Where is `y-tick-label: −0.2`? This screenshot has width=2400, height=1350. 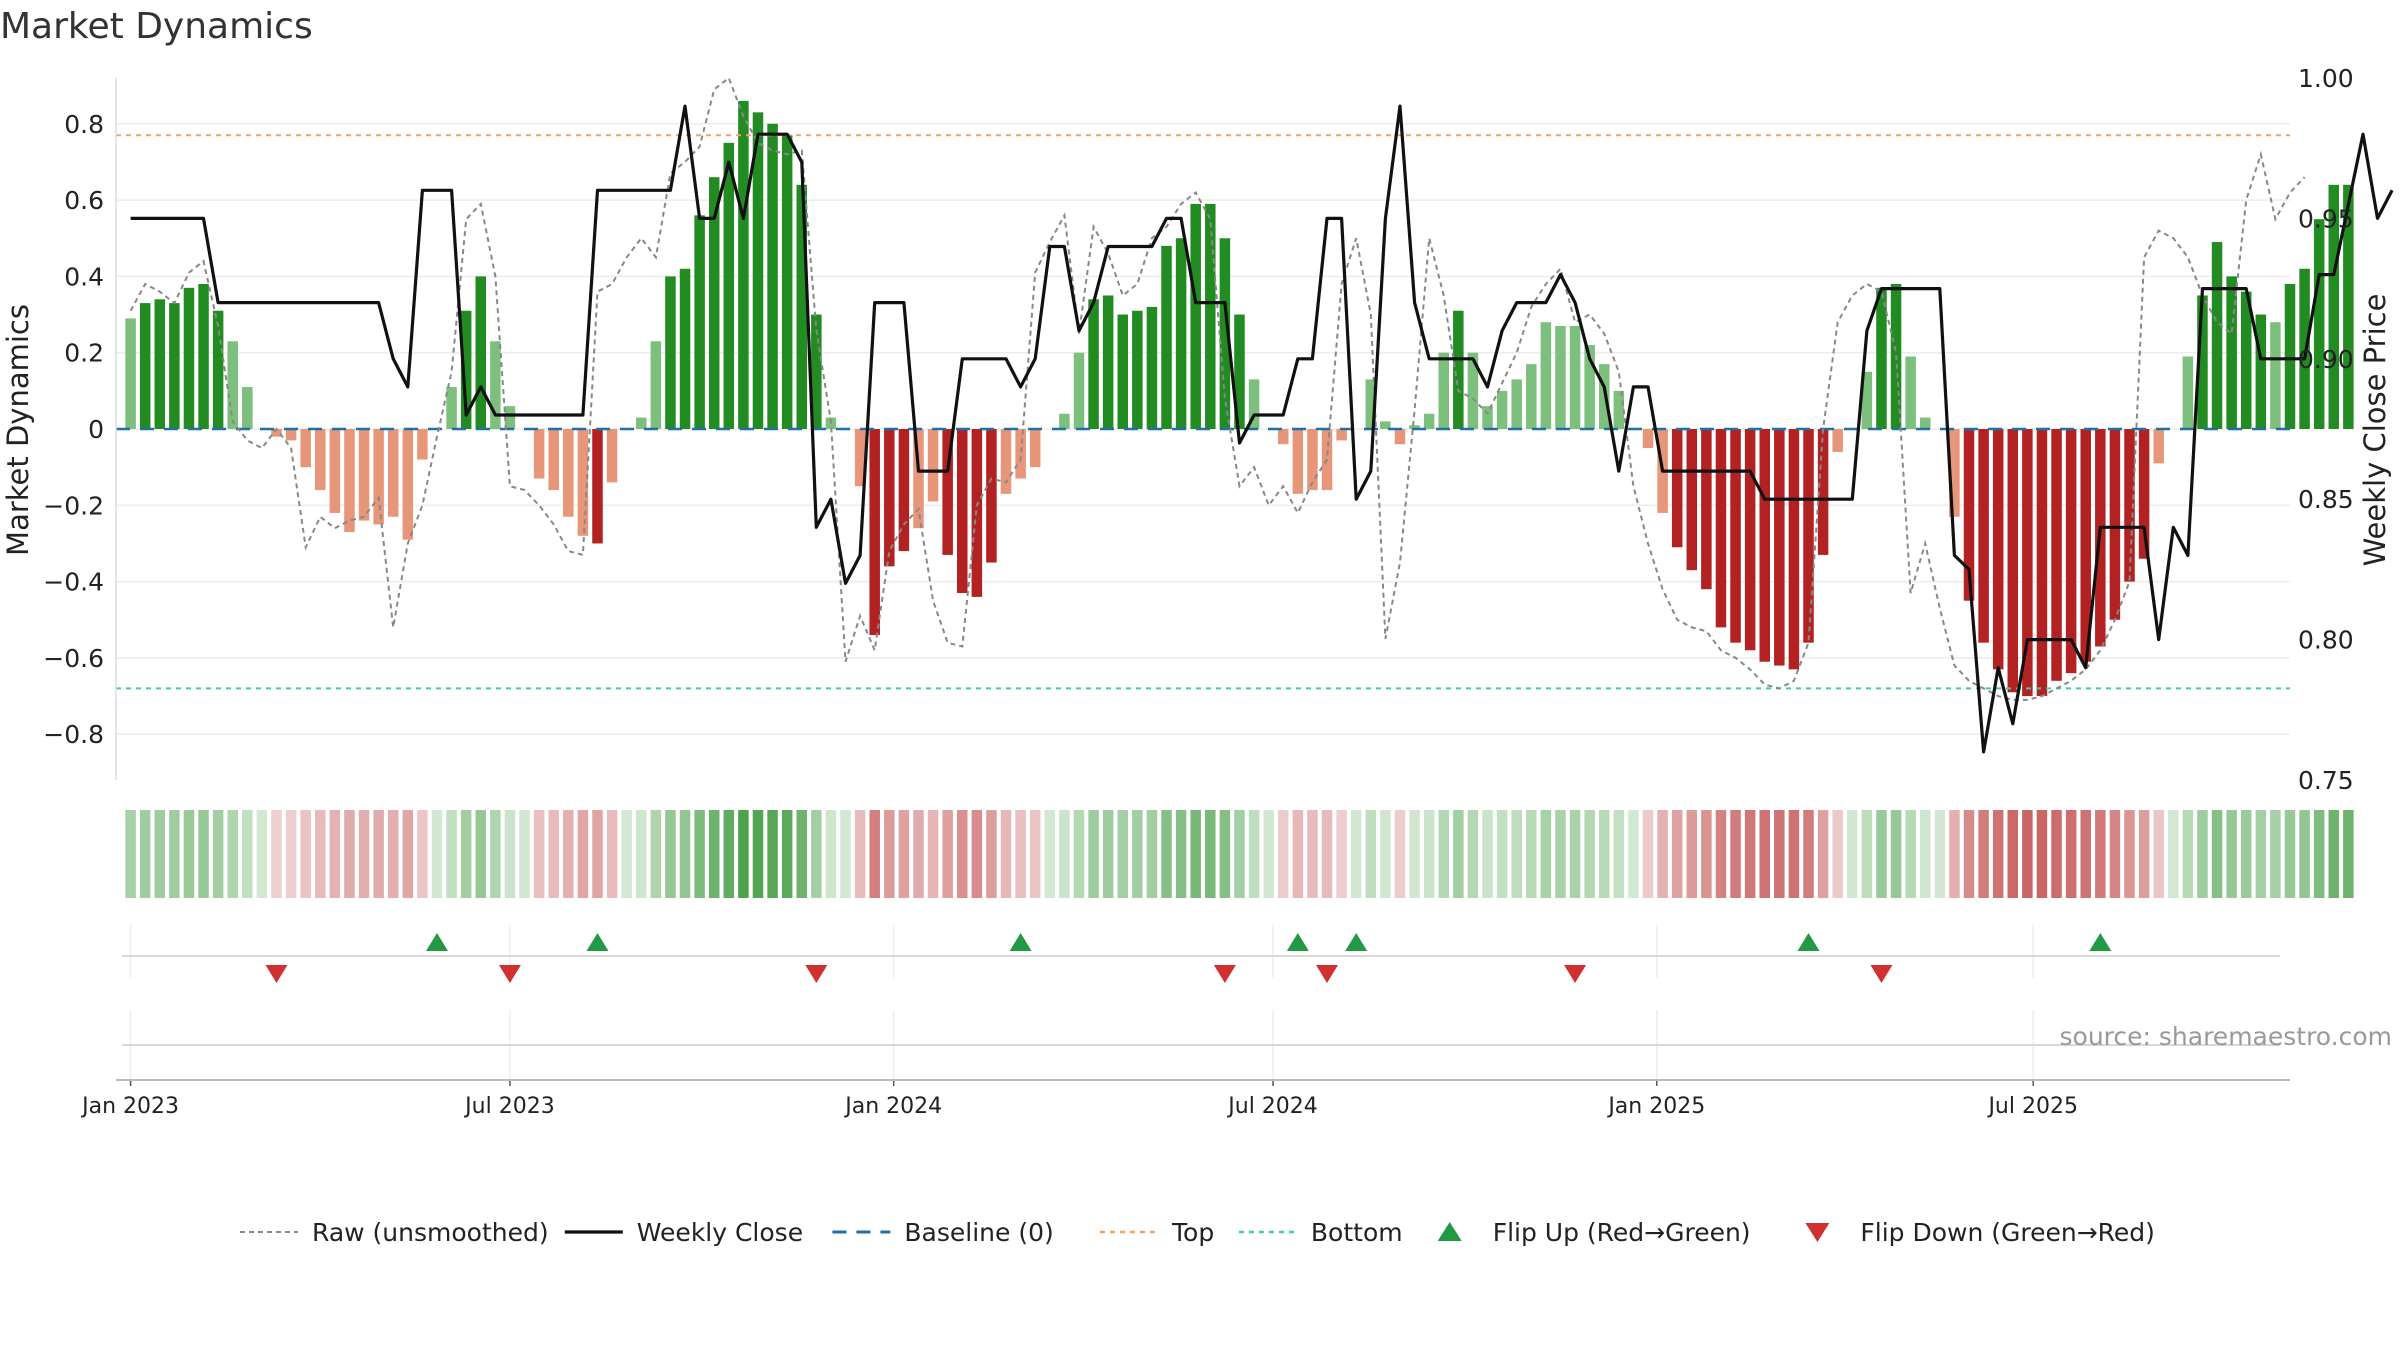 y-tick-label: −0.2 is located at coordinates (73, 505).